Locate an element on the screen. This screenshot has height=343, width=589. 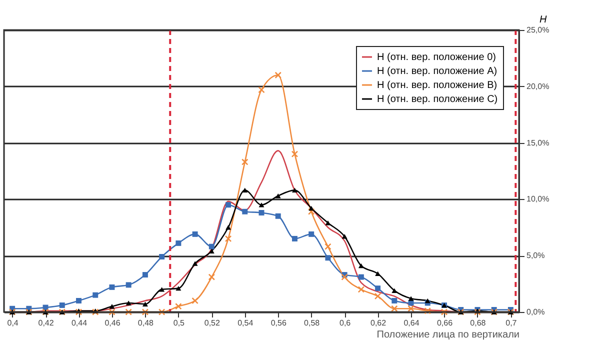
y-tick-label: 5,0% is located at coordinates (535, 255).